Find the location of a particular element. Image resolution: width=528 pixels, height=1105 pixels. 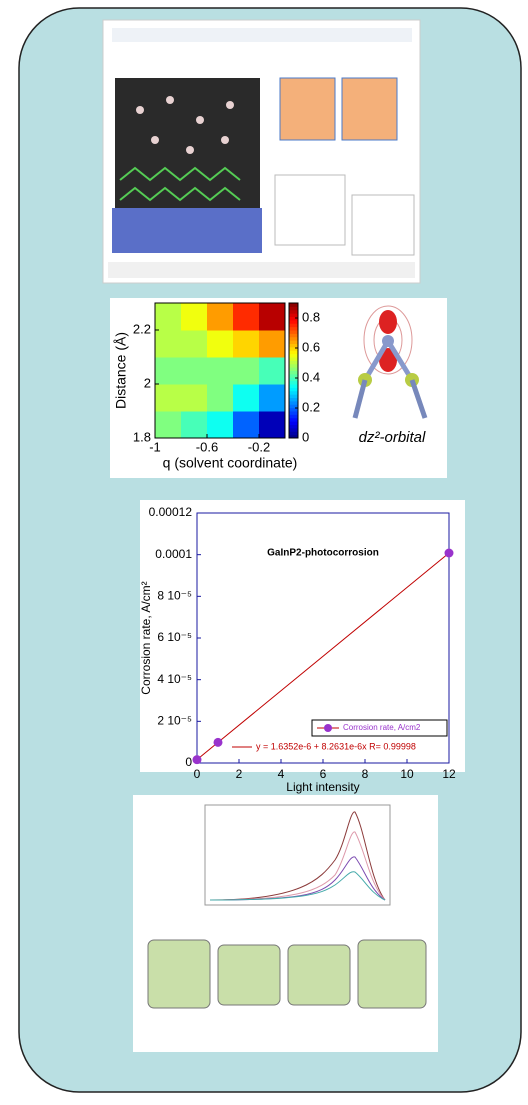

x-tick-label: 10 is located at coordinates (407, 774).